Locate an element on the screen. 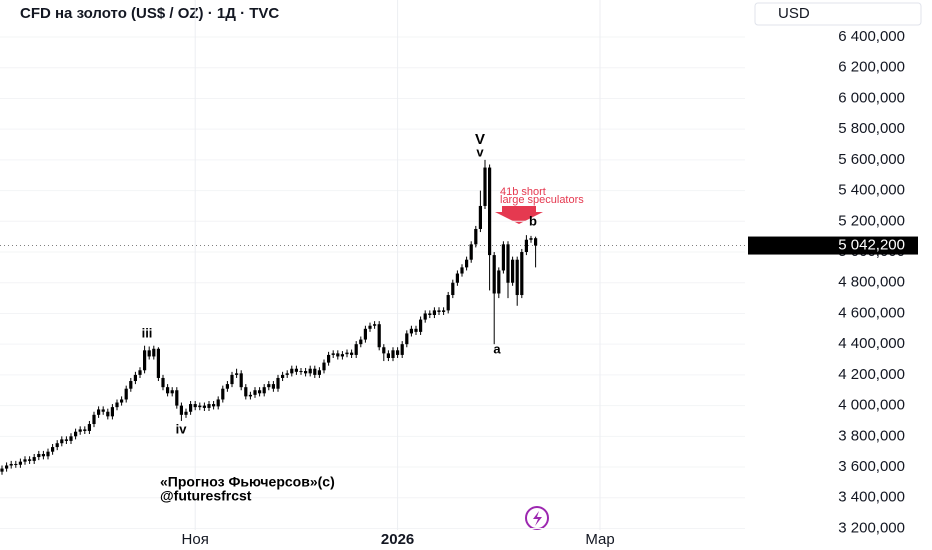  annotation: b is located at coordinates (533, 220).